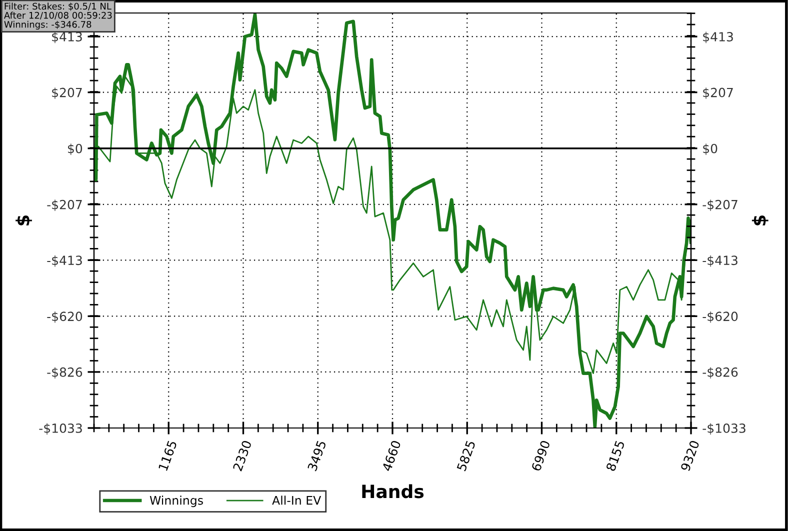  Describe the element at coordinates (64, 317) in the screenshot. I see `y-tick-label: -$620` at that location.